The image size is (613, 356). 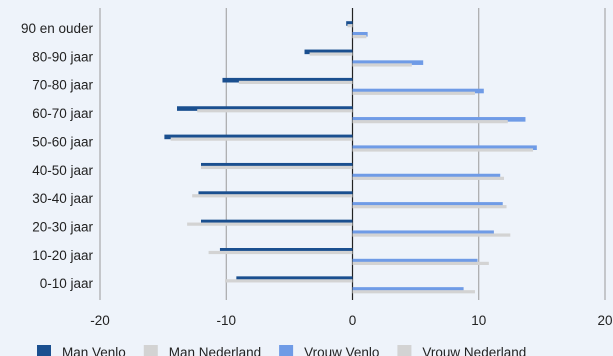 What do you see at coordinates (341, 350) in the screenshot?
I see `legend-label: Vrouw Venlo` at bounding box center [341, 350].